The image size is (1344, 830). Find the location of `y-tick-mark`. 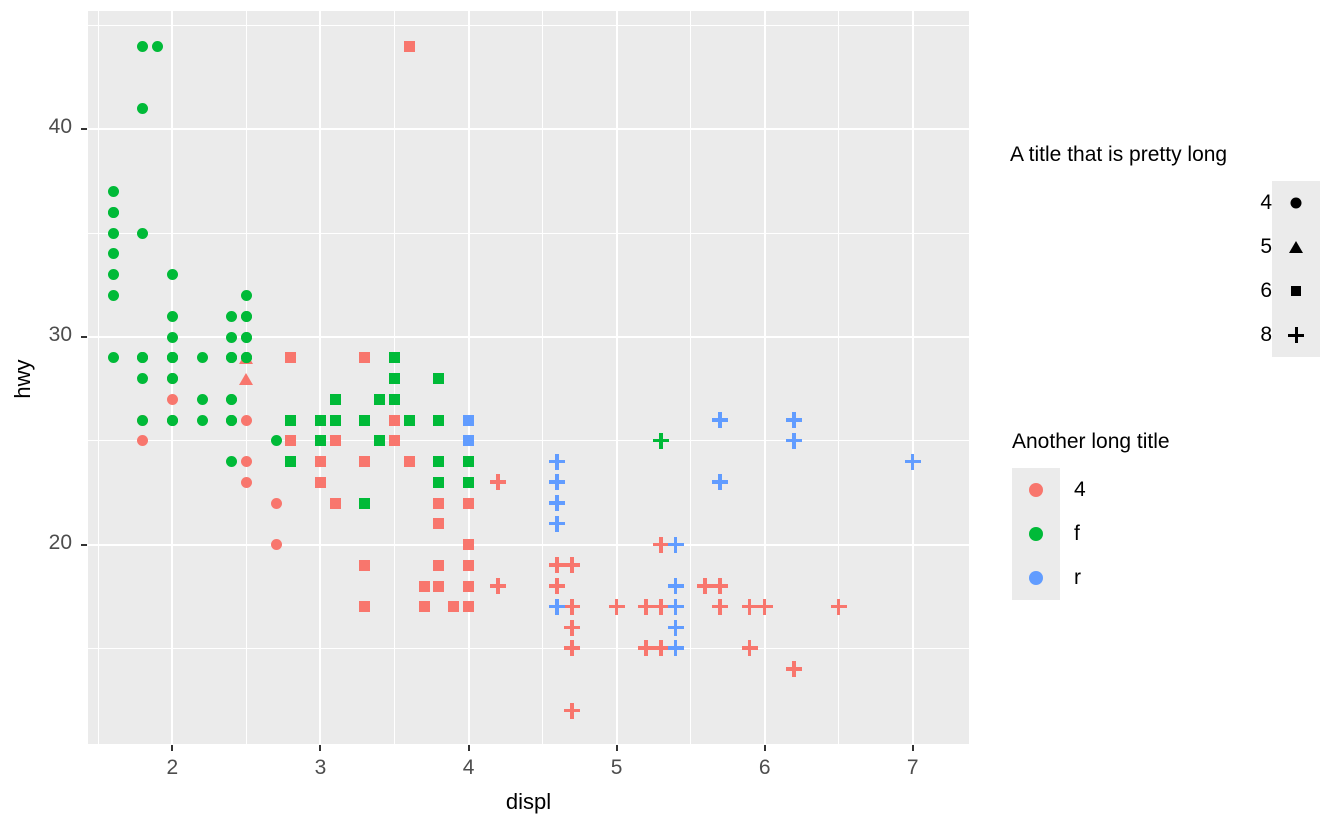

y-tick-mark is located at coordinates (84, 544).